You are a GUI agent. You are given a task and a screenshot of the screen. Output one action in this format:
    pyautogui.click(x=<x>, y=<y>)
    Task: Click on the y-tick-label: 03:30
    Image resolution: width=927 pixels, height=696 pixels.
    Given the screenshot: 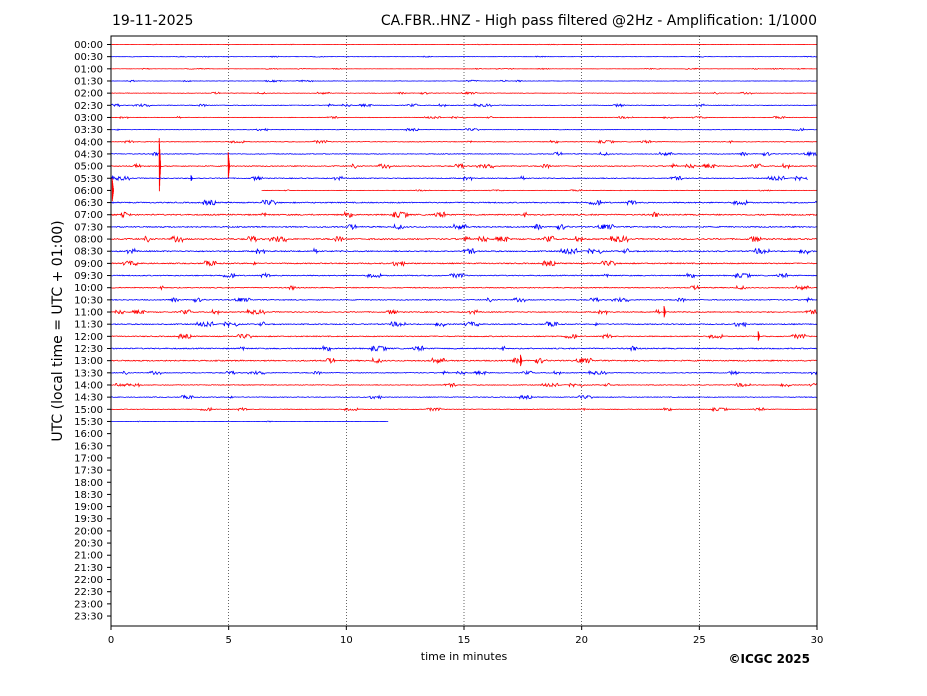 What is the action you would take?
    pyautogui.click(x=88, y=130)
    